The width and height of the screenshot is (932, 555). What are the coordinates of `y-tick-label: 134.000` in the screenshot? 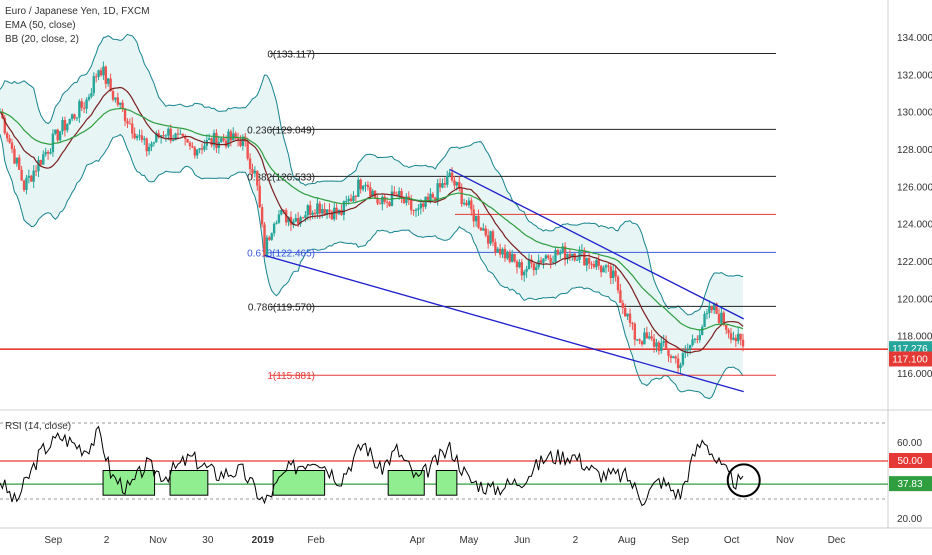 It's located at (914, 38).